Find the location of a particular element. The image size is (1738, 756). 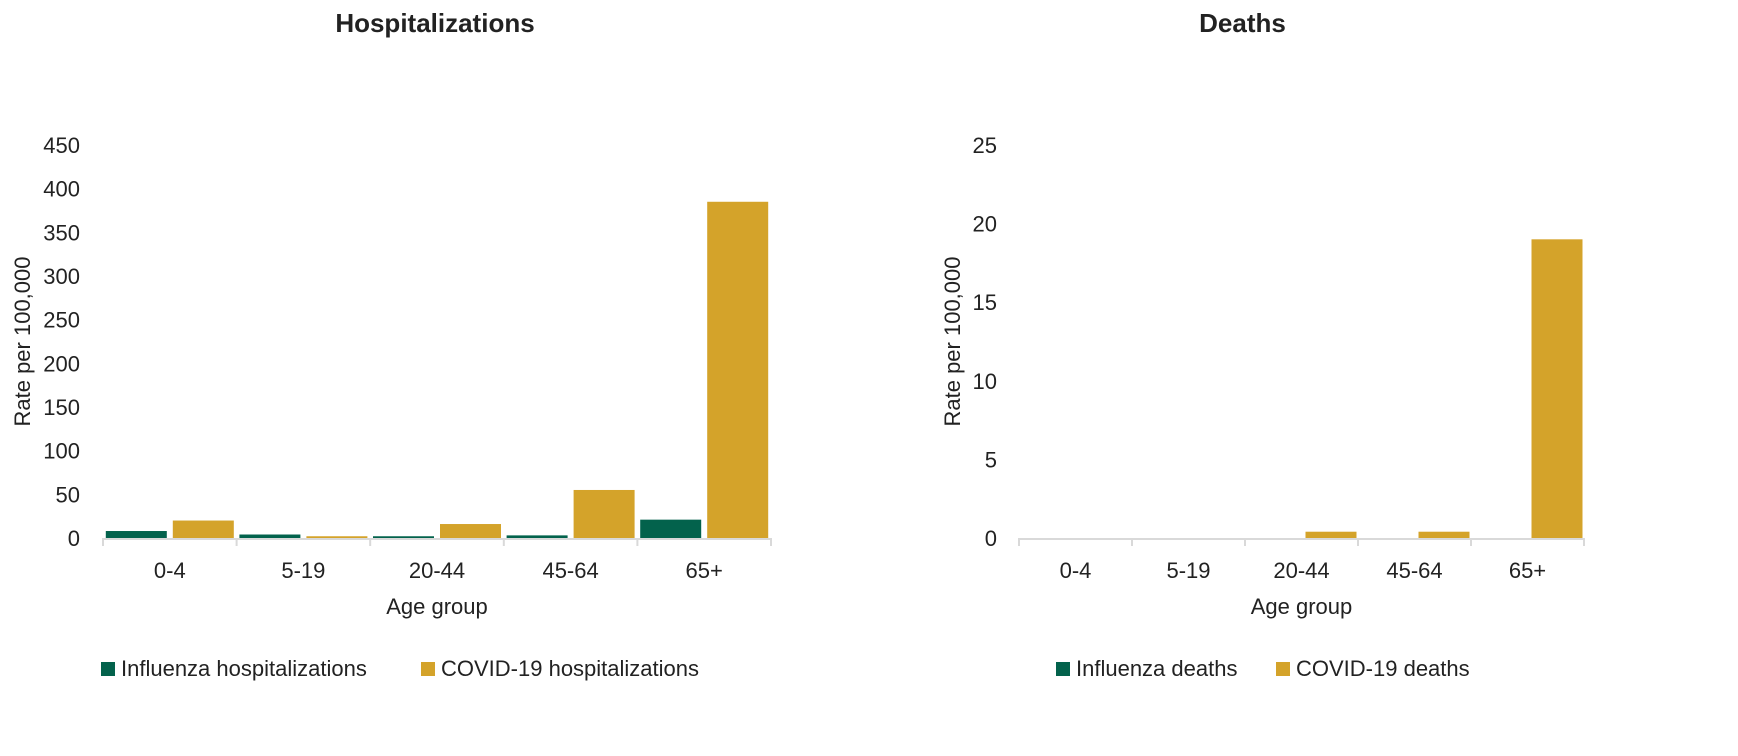

y-tick-label: 50 is located at coordinates (68, 494).